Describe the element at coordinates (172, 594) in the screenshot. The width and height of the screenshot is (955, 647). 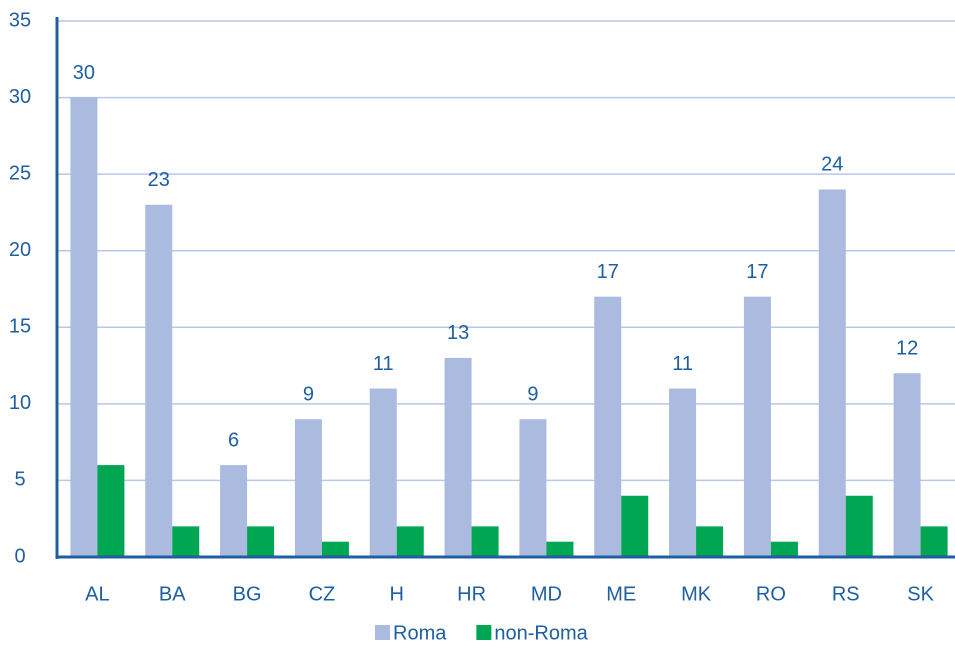
I see `x-tick-label: BA` at that location.